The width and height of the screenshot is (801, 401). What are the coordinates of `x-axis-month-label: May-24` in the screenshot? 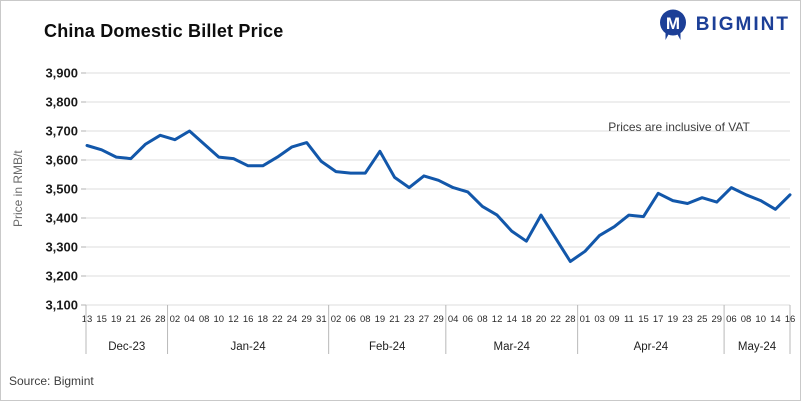 It's located at (757, 347).